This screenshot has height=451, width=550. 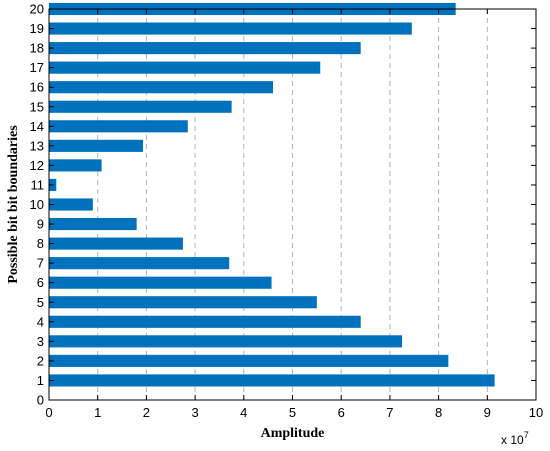 I want to click on y-tick-label-5: 5, so click(x=40, y=302).